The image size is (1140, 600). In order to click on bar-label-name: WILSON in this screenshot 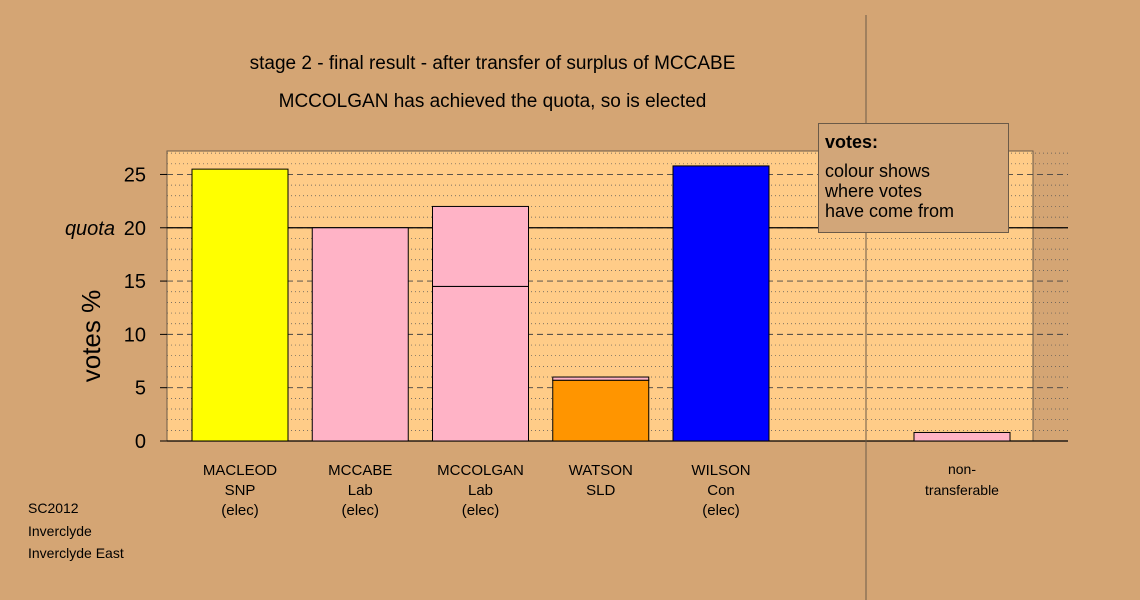, I will do `click(720, 470)`.